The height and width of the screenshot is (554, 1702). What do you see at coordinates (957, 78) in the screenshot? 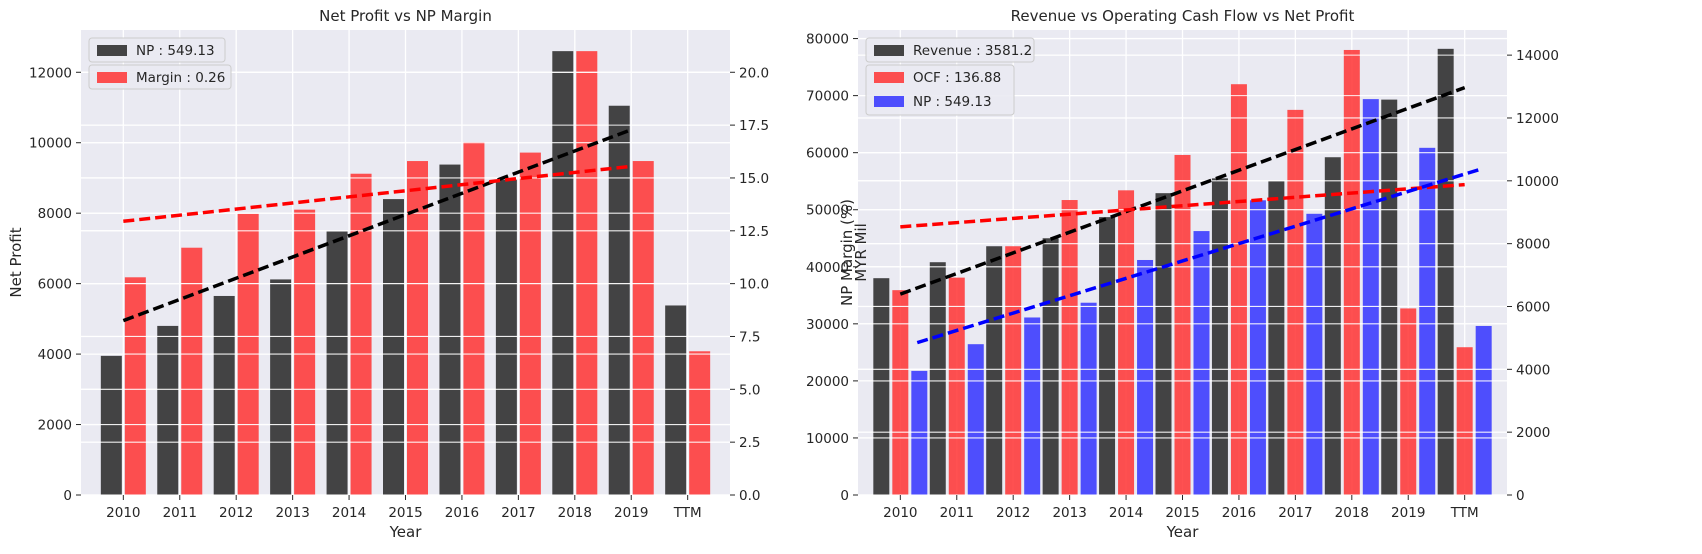
I see `legend-label: OCF : 136.88` at bounding box center [957, 78].